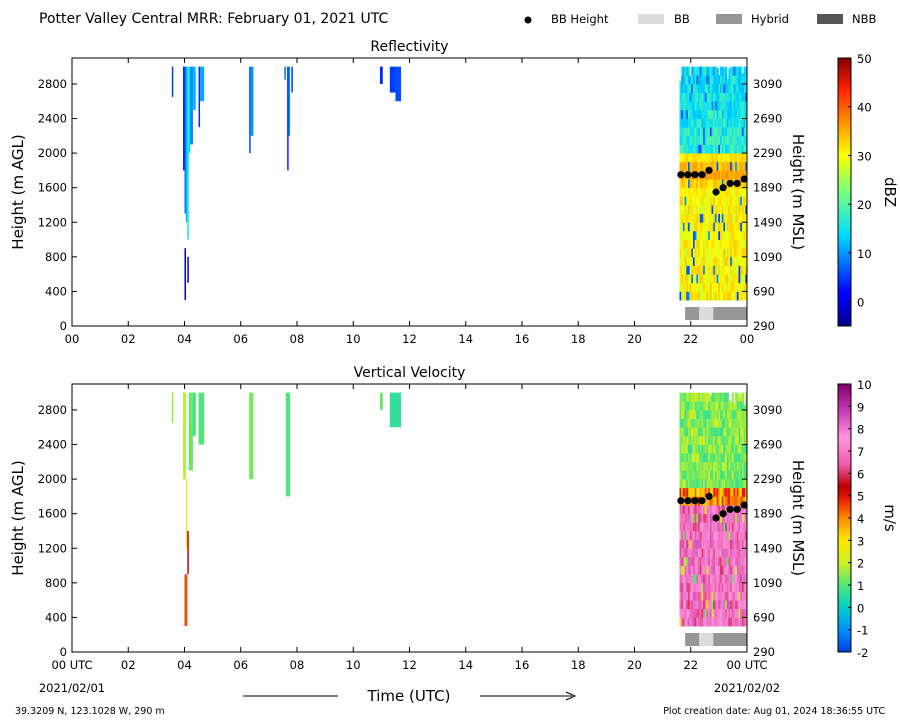 The width and height of the screenshot is (900, 725). What do you see at coordinates (770, 19) in the screenshot?
I see `legend-label-hybrid: Hybrid` at bounding box center [770, 19].